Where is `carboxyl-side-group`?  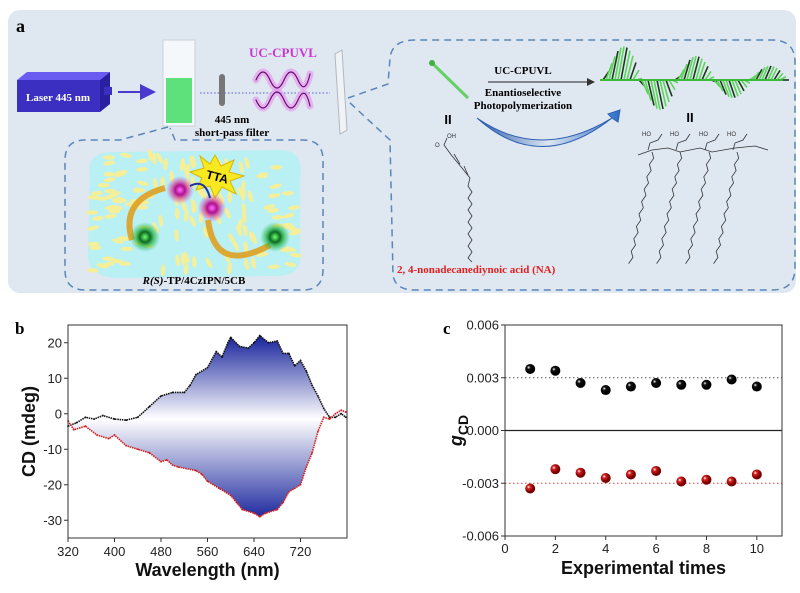
carboxyl-side-group is located at coordinates (655, 142).